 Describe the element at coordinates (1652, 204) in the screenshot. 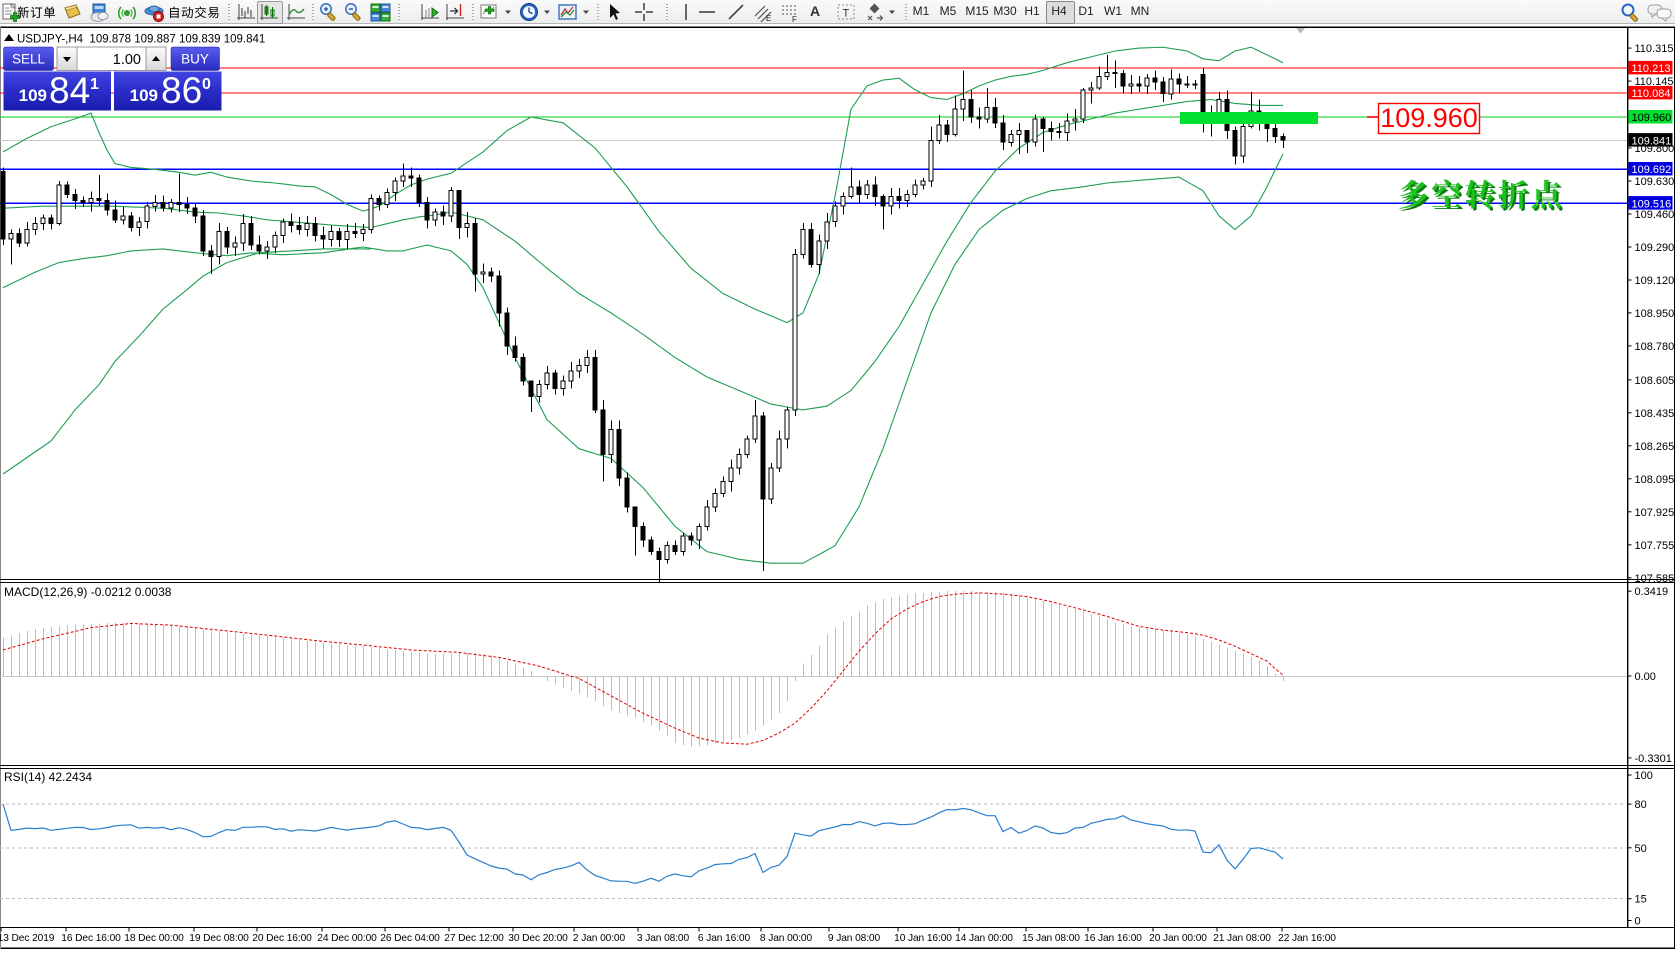

I see `svg-text: 109.516` at that location.